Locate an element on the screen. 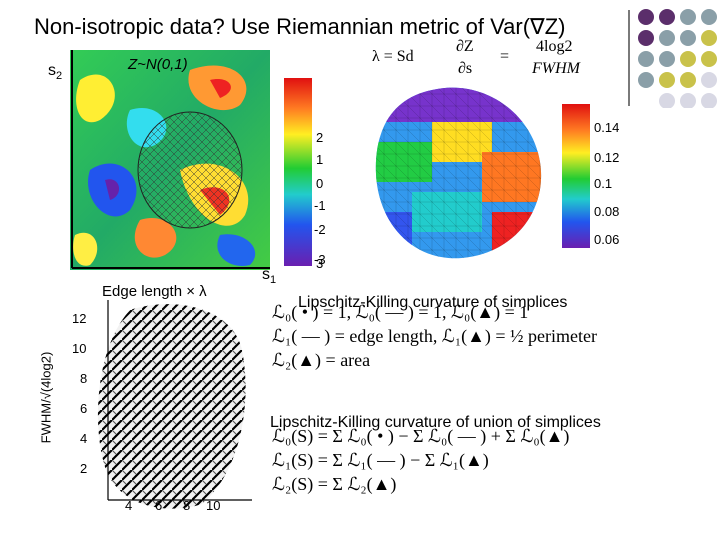  left-colorbar-tick-neg3: -3 is located at coordinates (320, 259).